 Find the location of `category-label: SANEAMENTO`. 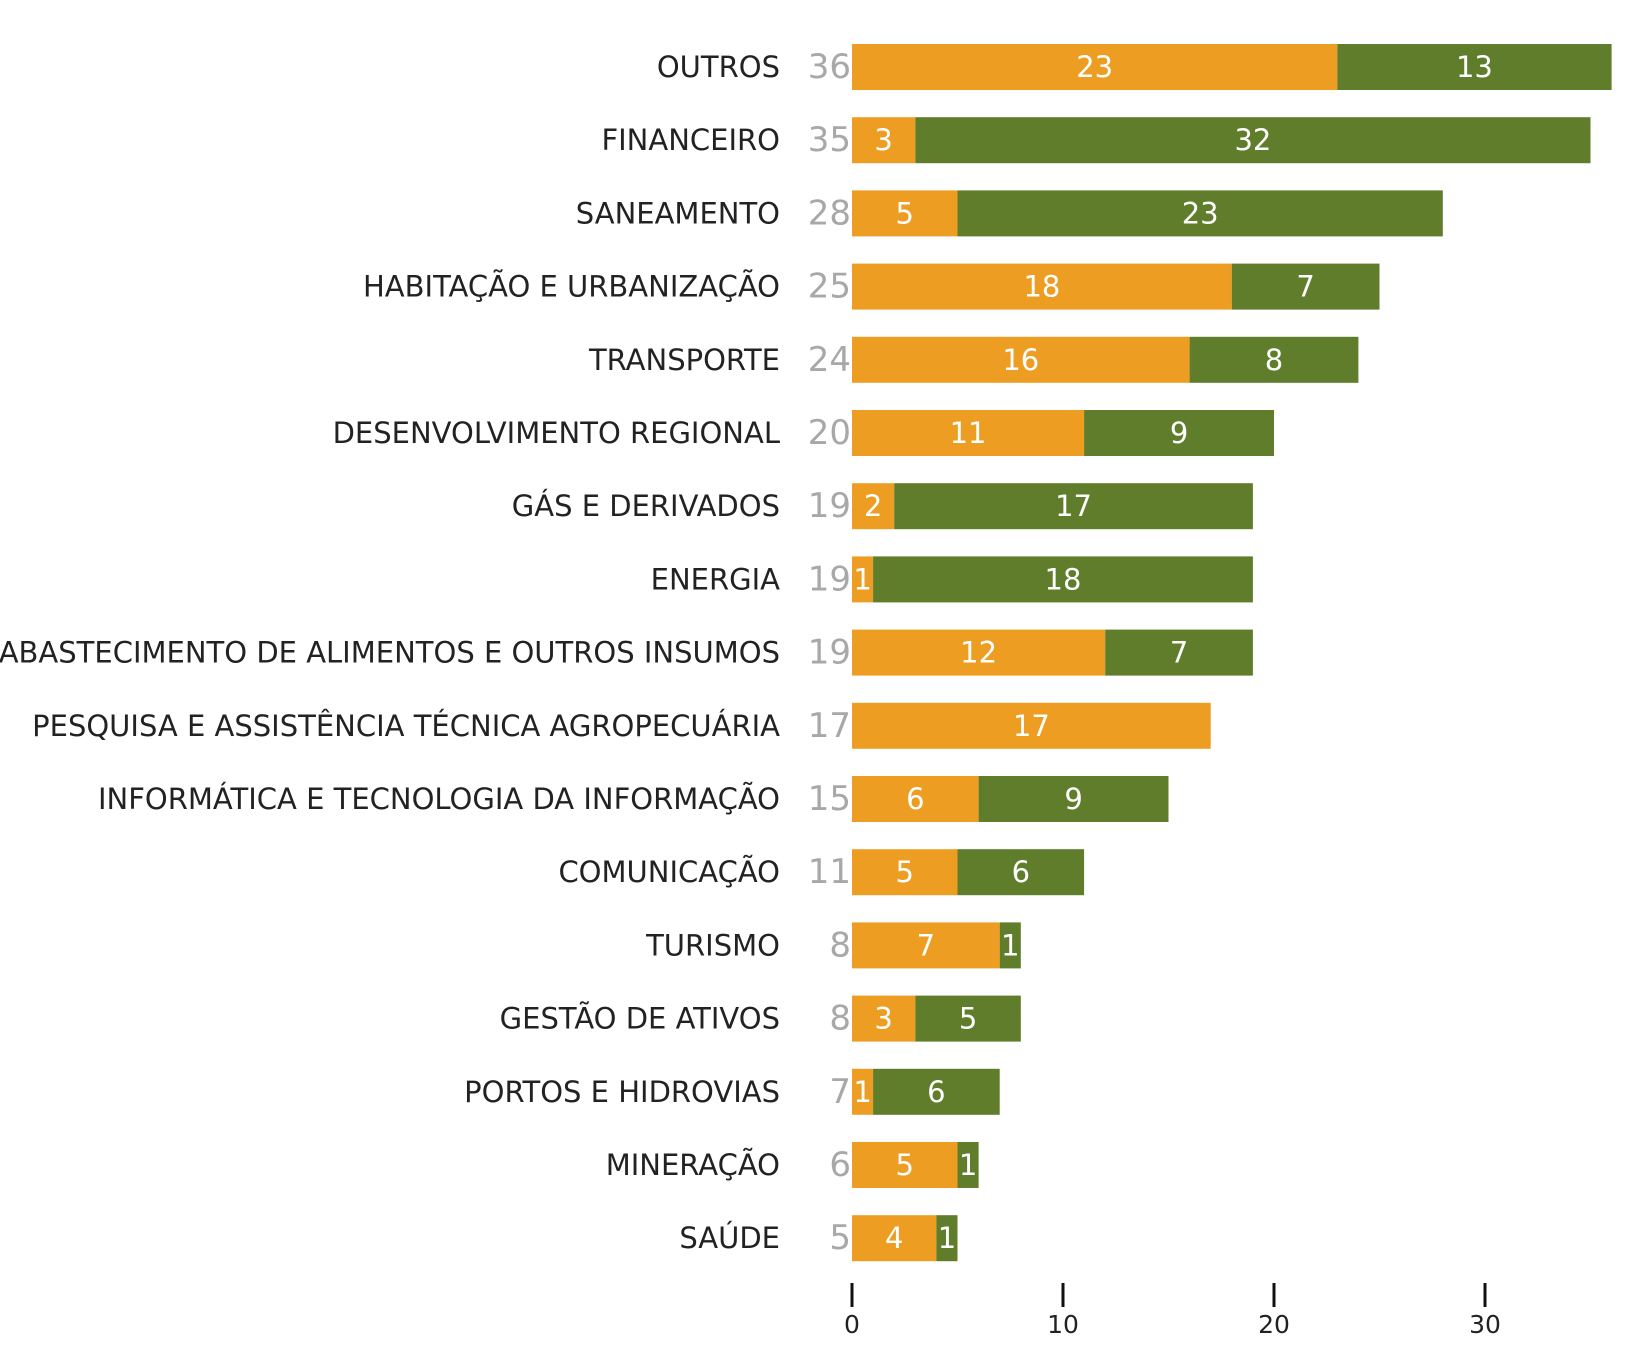

category-label: SANEAMENTO is located at coordinates (678, 213).